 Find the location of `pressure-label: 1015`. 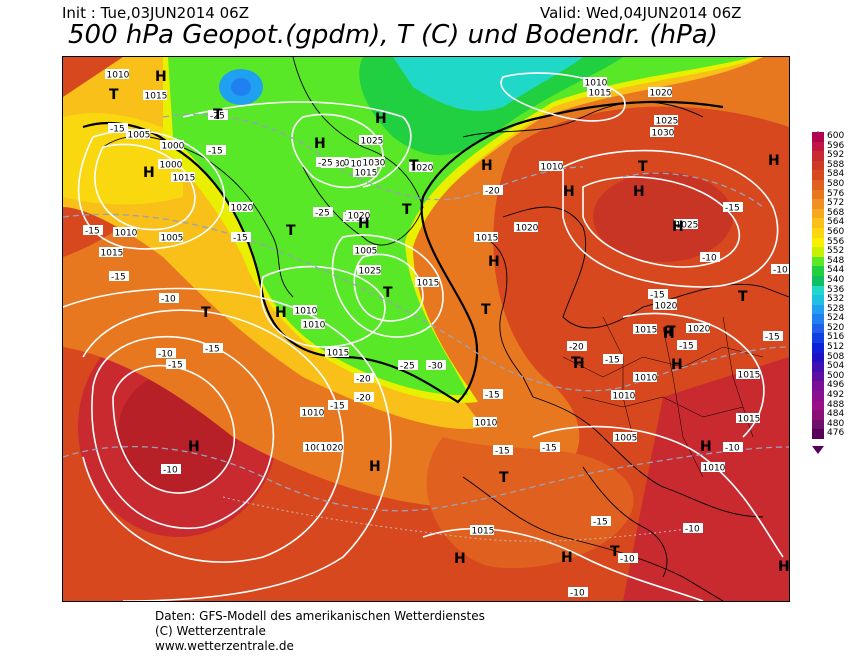

pressure-label: 1015 is located at coordinates (486, 238).